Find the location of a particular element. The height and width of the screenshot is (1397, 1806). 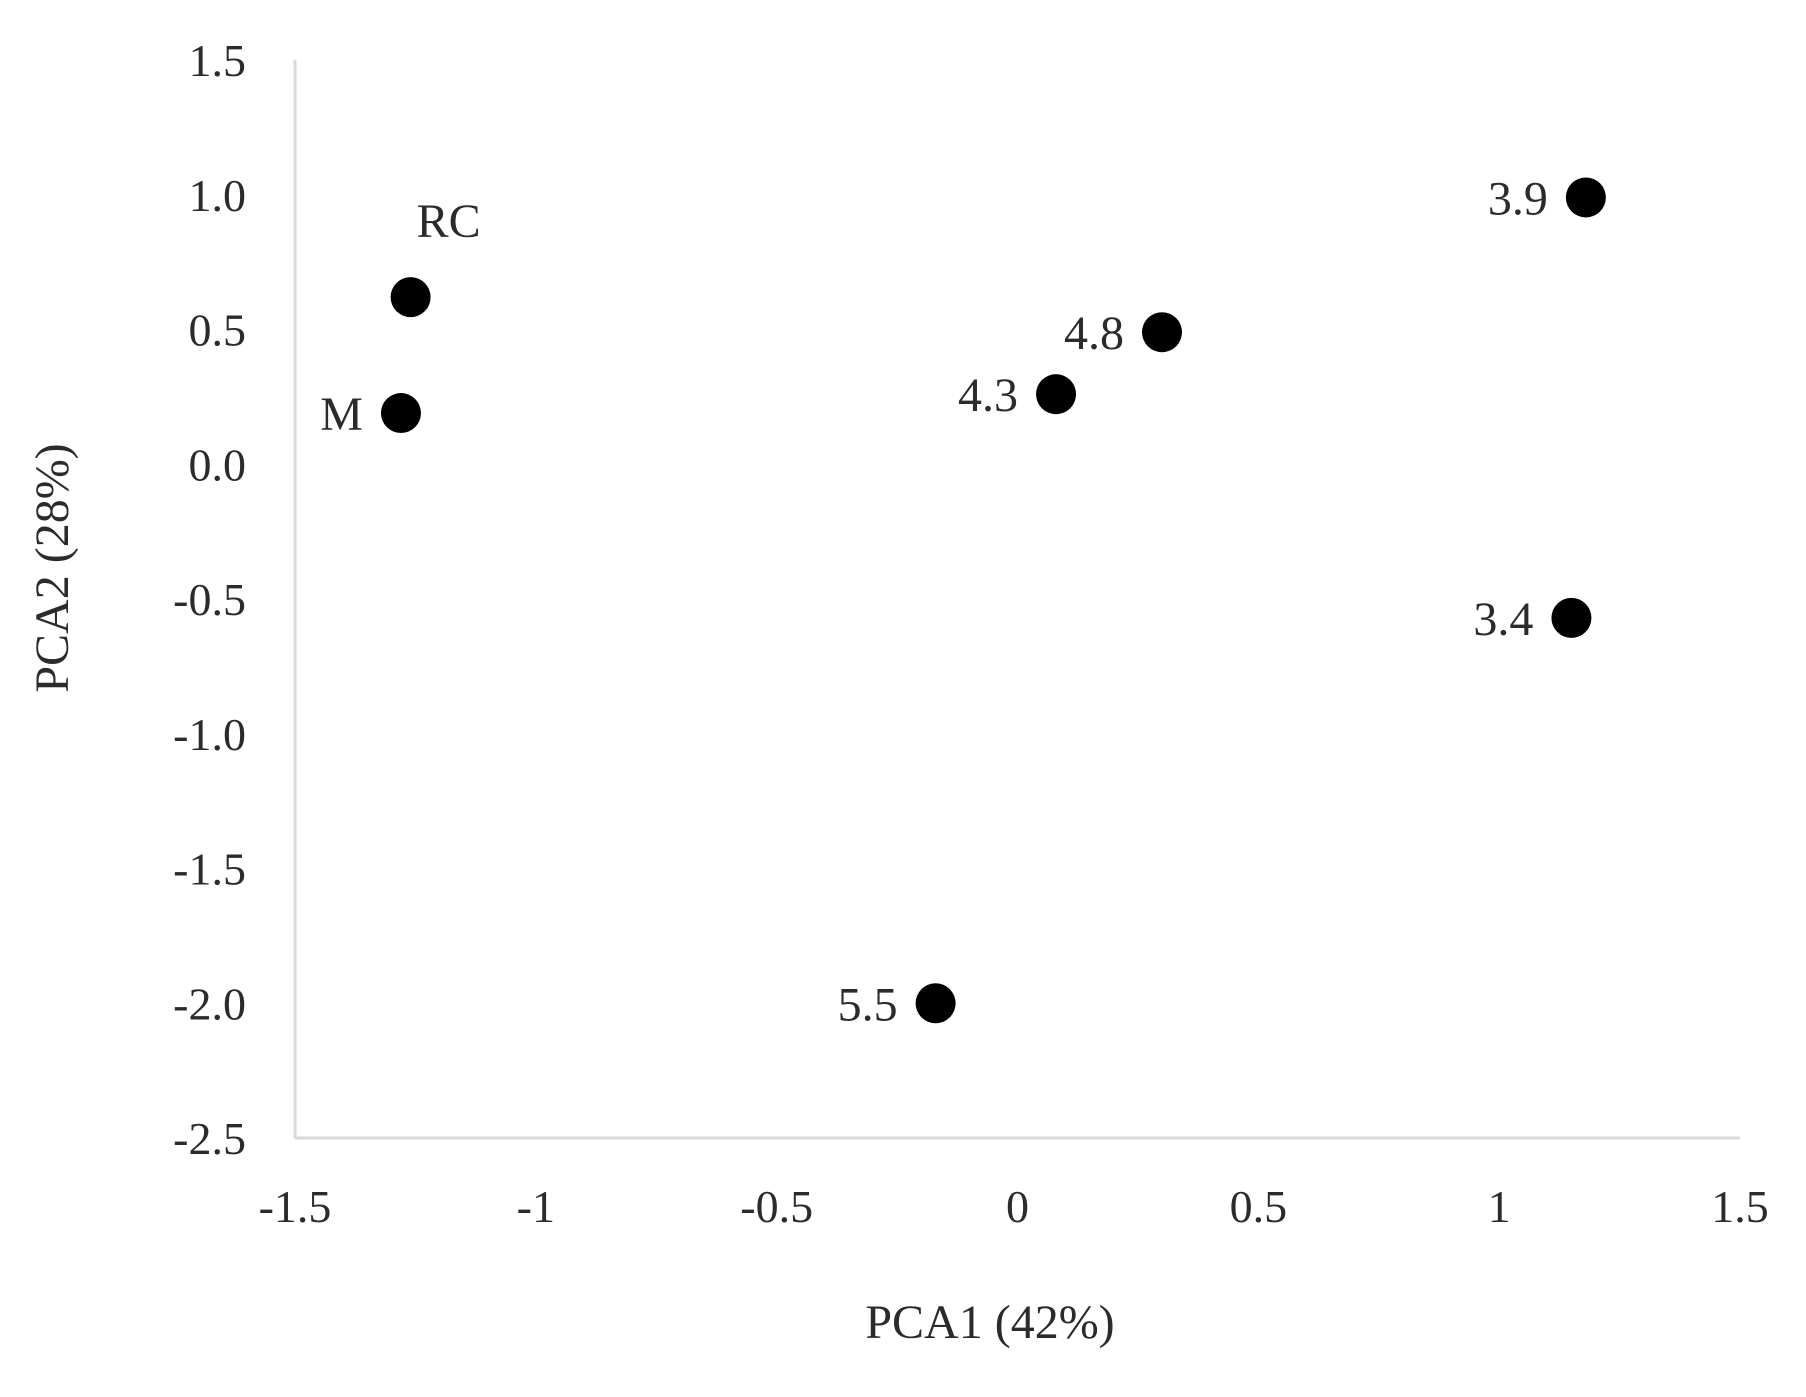

data-point-label: 4.8 is located at coordinates (1094, 333).